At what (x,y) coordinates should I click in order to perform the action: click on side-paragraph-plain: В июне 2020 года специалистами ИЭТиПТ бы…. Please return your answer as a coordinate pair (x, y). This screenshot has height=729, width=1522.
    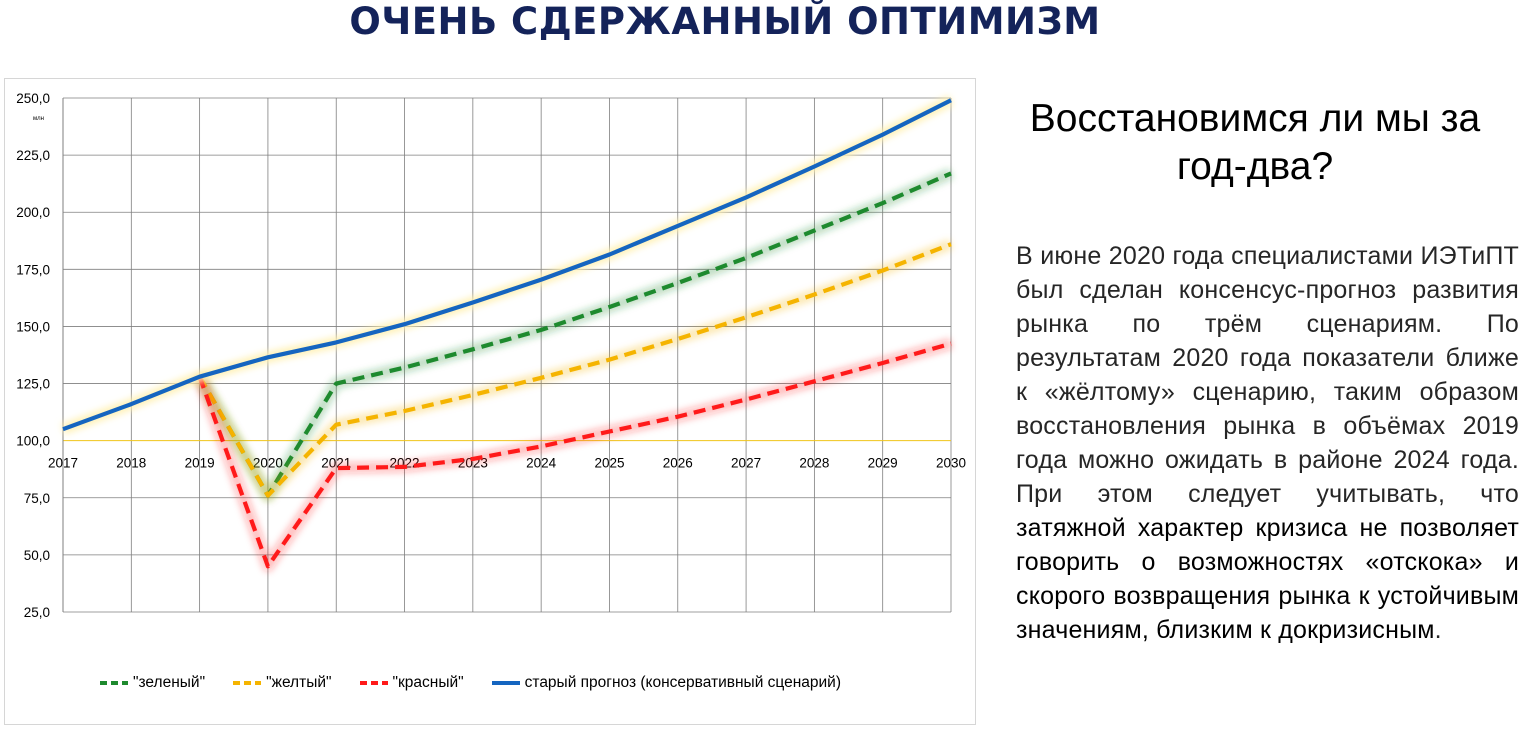
    Looking at the image, I should click on (1267, 375).